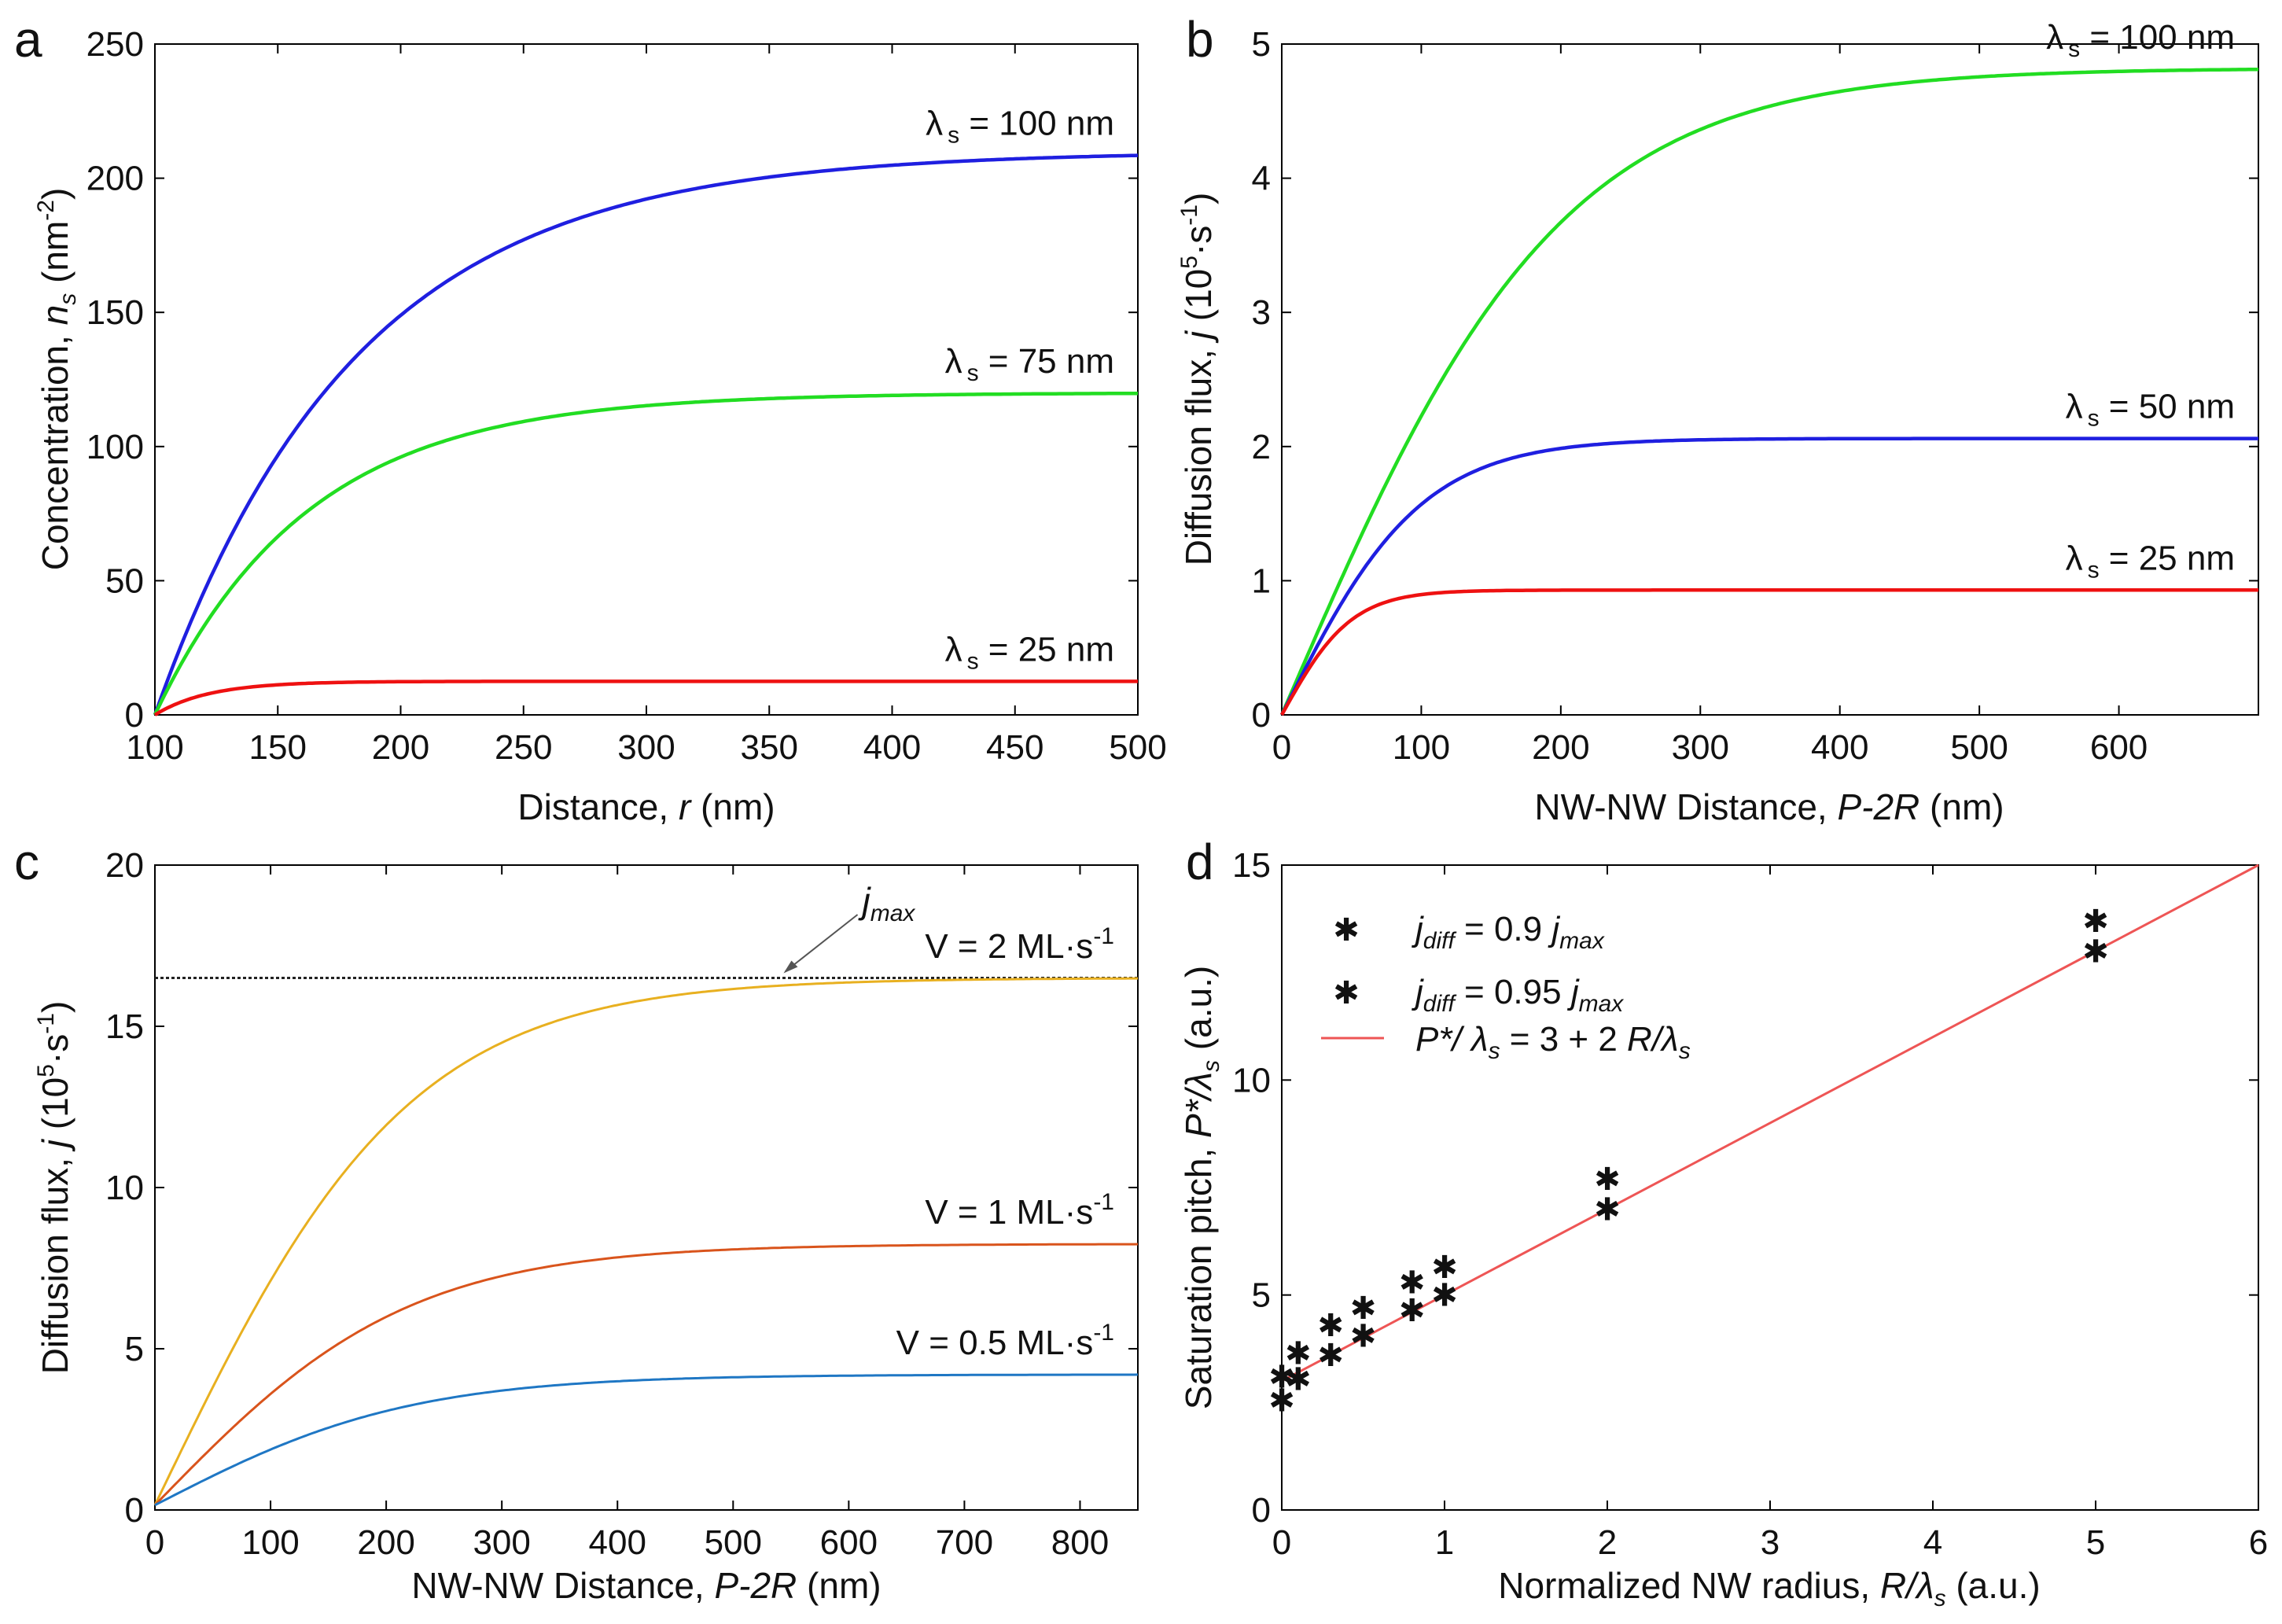  Describe the element at coordinates (618, 1542) in the screenshot. I see `x-tick-label: 400` at that location.